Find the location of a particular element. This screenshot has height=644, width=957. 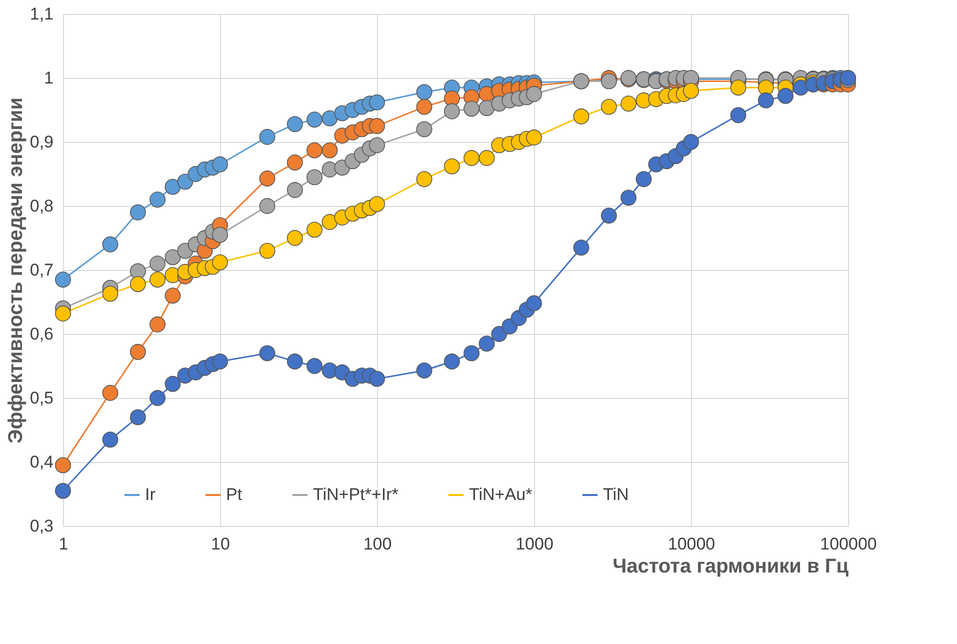

y-tick-label: 0,8 is located at coordinates (42, 206).